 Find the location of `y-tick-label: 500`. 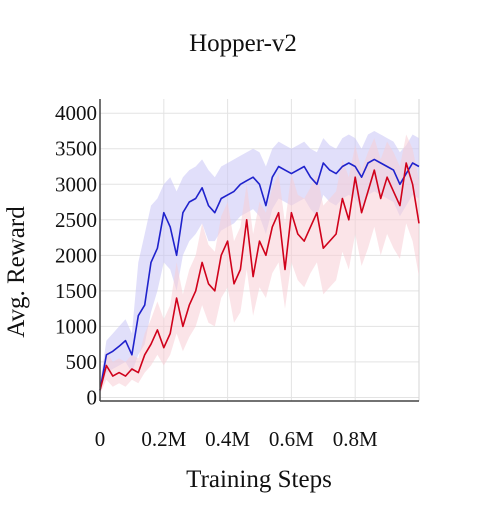

y-tick-label: 500 is located at coordinates (82, 362).